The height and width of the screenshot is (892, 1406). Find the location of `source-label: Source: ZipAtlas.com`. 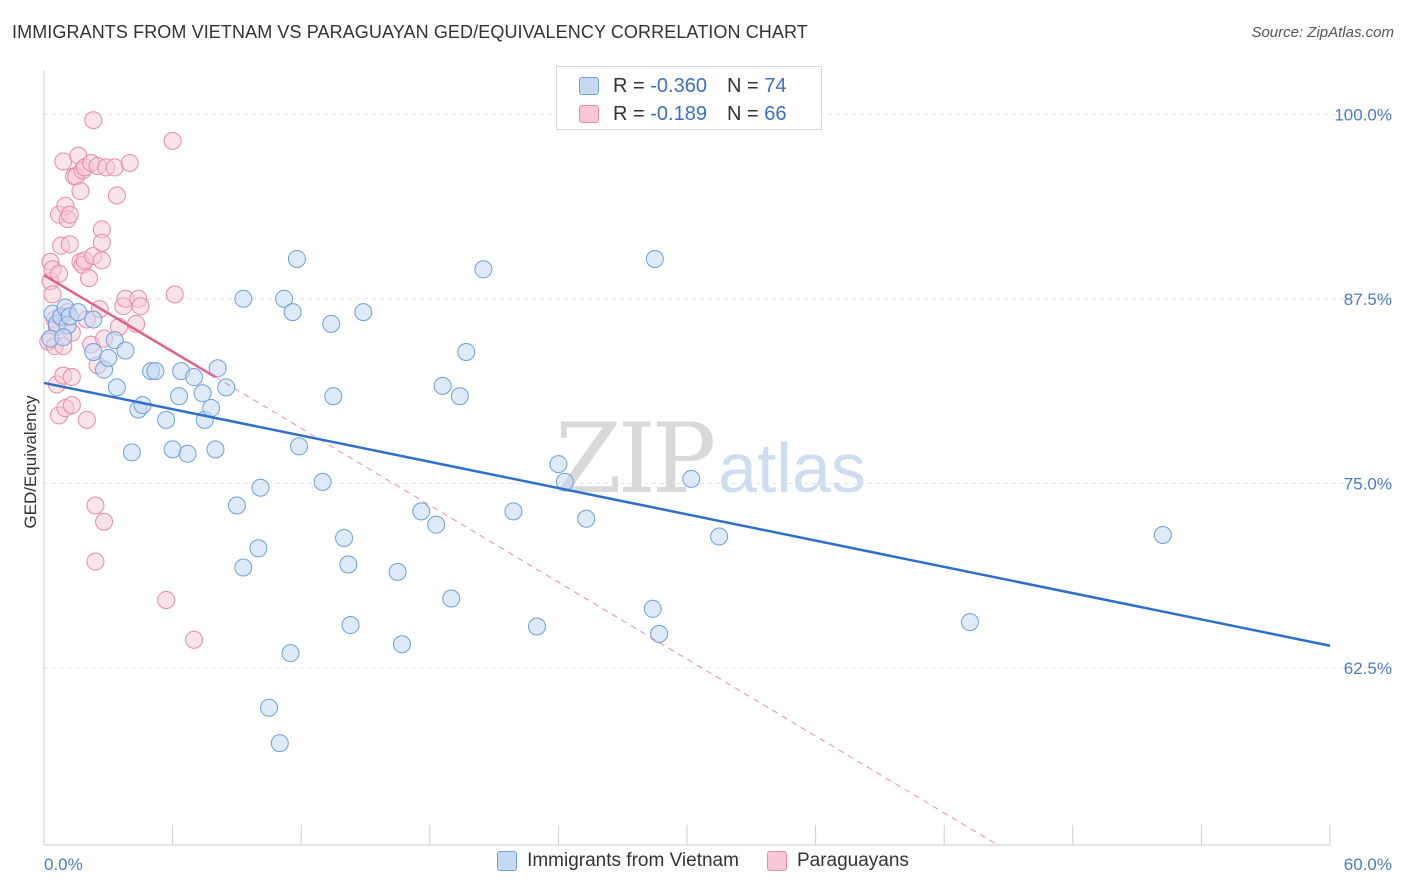

source-label: Source: ZipAtlas.com is located at coordinates (1322, 32).